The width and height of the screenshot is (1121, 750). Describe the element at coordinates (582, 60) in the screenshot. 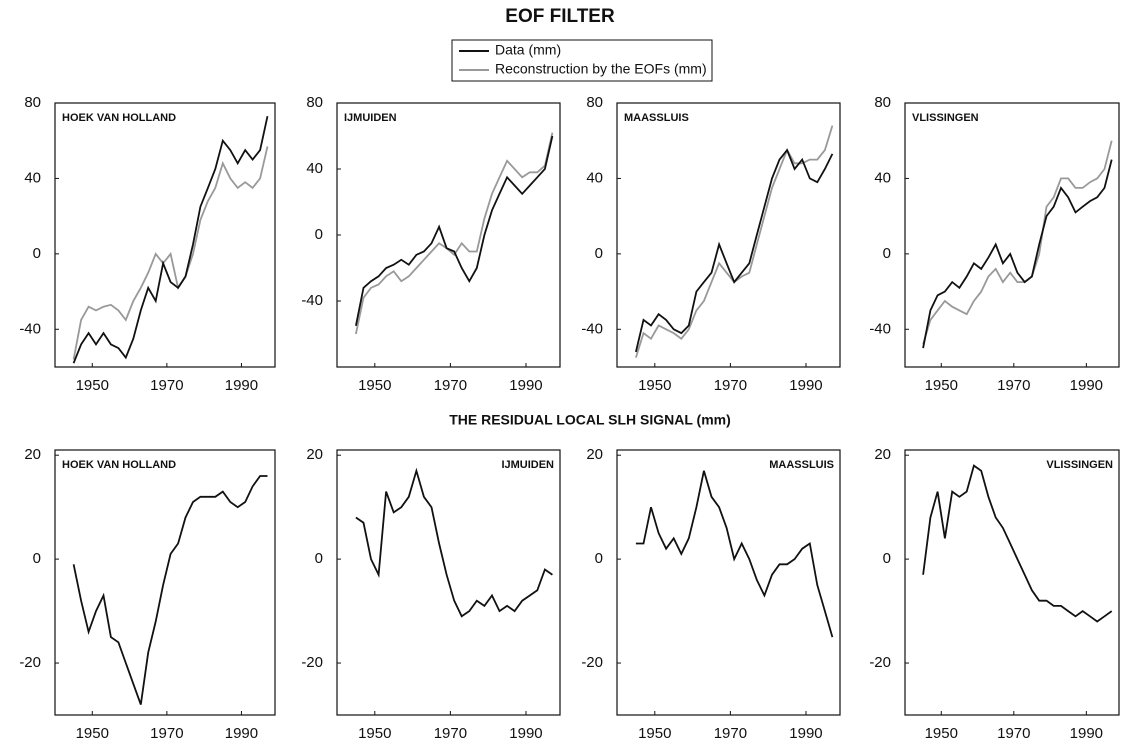

I see `legend-box` at that location.